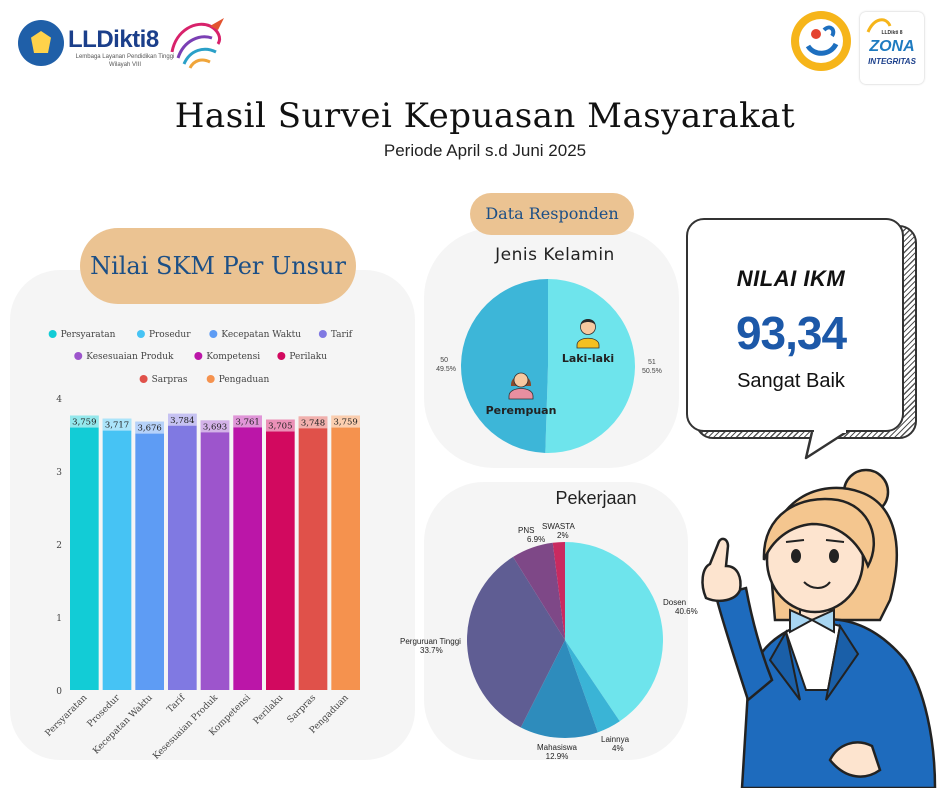  I want to click on bar-value-label: 3,748, so click(313, 423).